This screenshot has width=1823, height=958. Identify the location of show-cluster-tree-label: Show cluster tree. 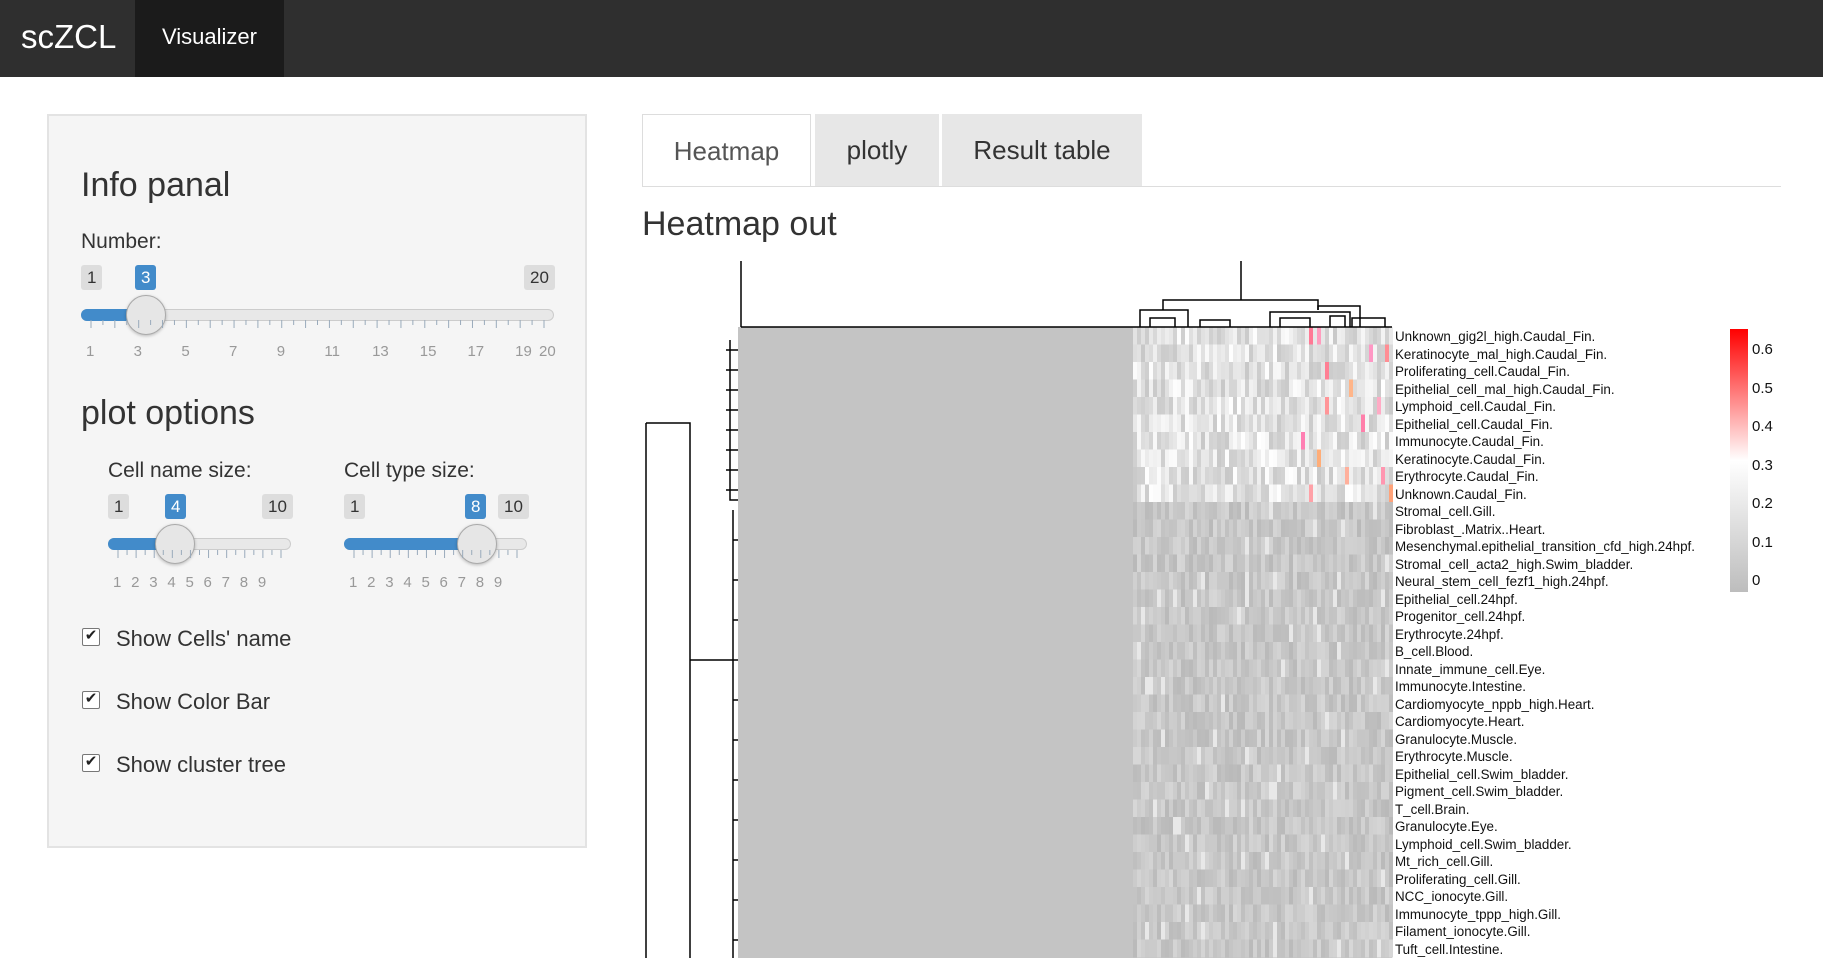
(201, 764).